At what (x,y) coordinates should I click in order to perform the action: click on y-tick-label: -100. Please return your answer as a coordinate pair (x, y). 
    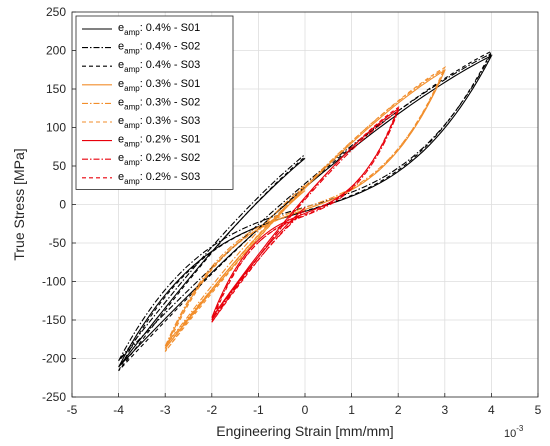
    Looking at the image, I should click on (54, 282).